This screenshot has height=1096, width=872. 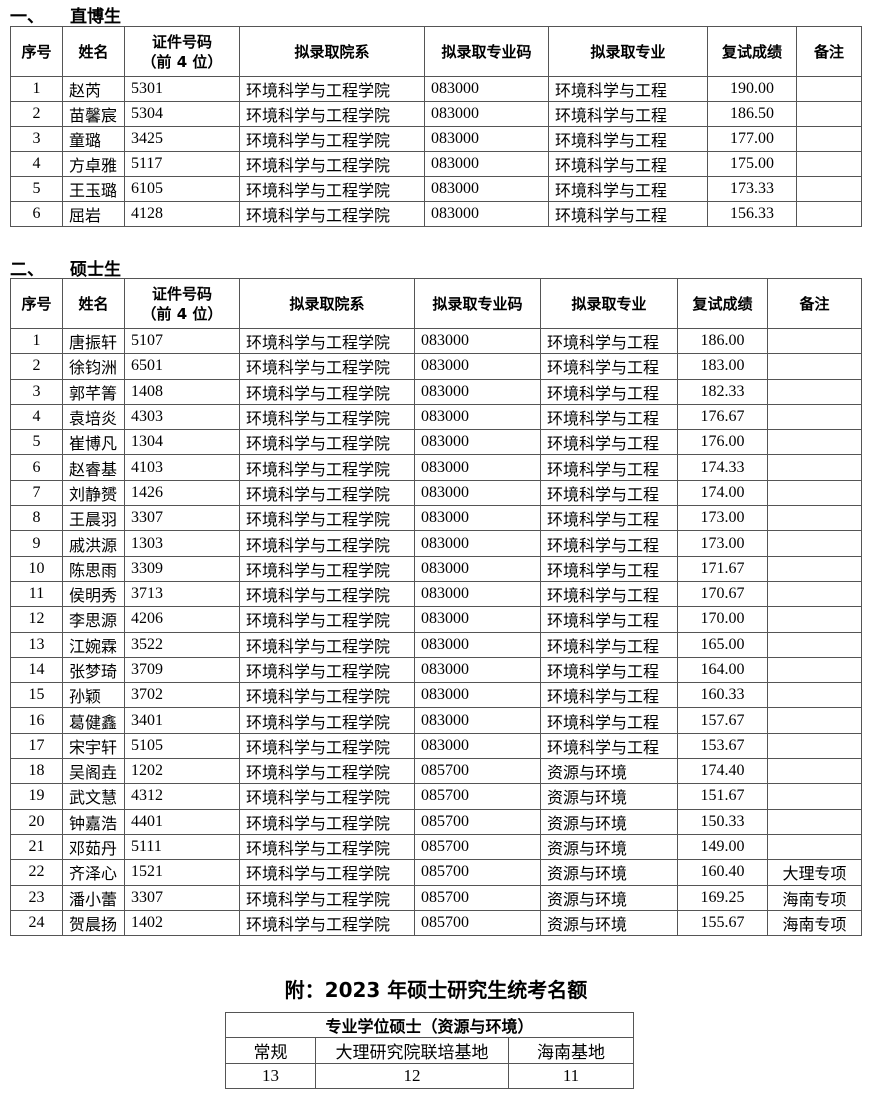 I want to click on cell-score: 186.50, so click(x=752, y=114).